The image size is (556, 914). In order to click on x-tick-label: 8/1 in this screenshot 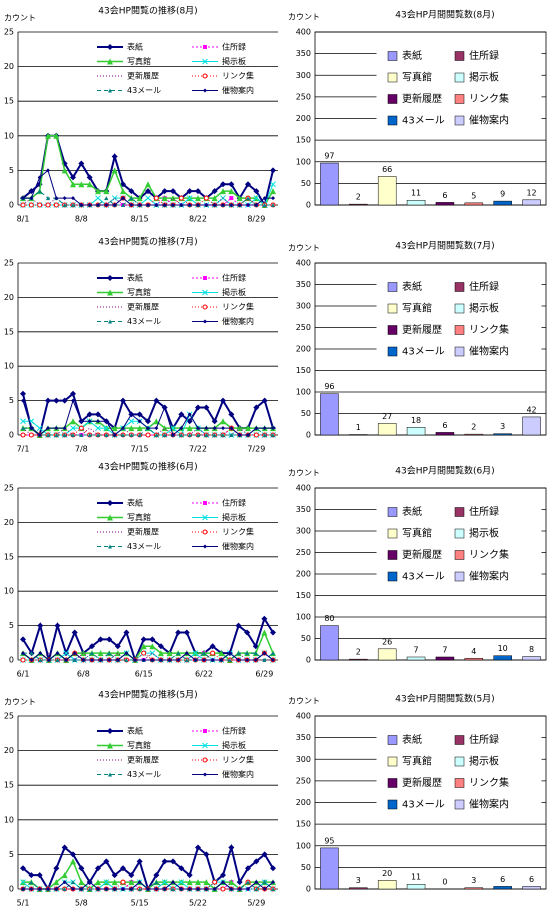, I will do `click(23, 219)`.